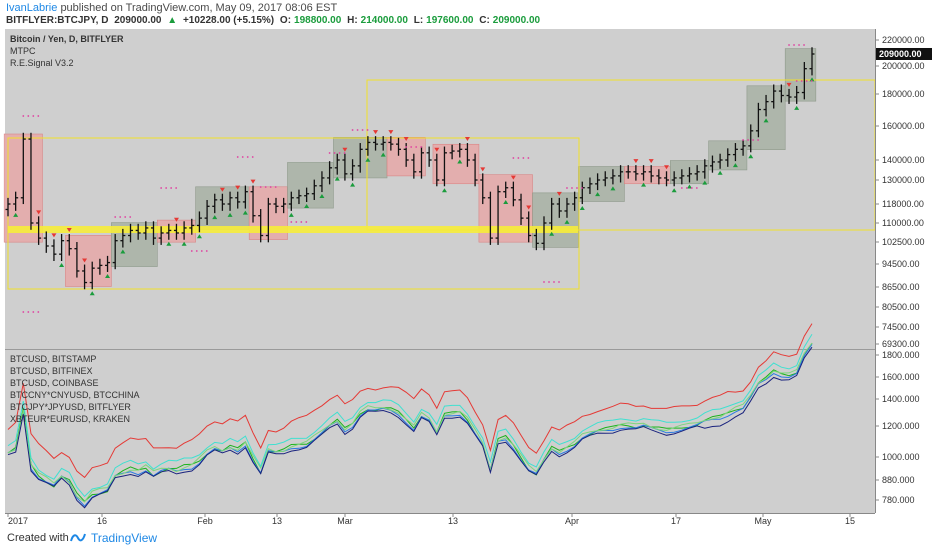  What do you see at coordinates (516, 20) in the screenshot?
I see `close-value: 209000.00` at bounding box center [516, 20].